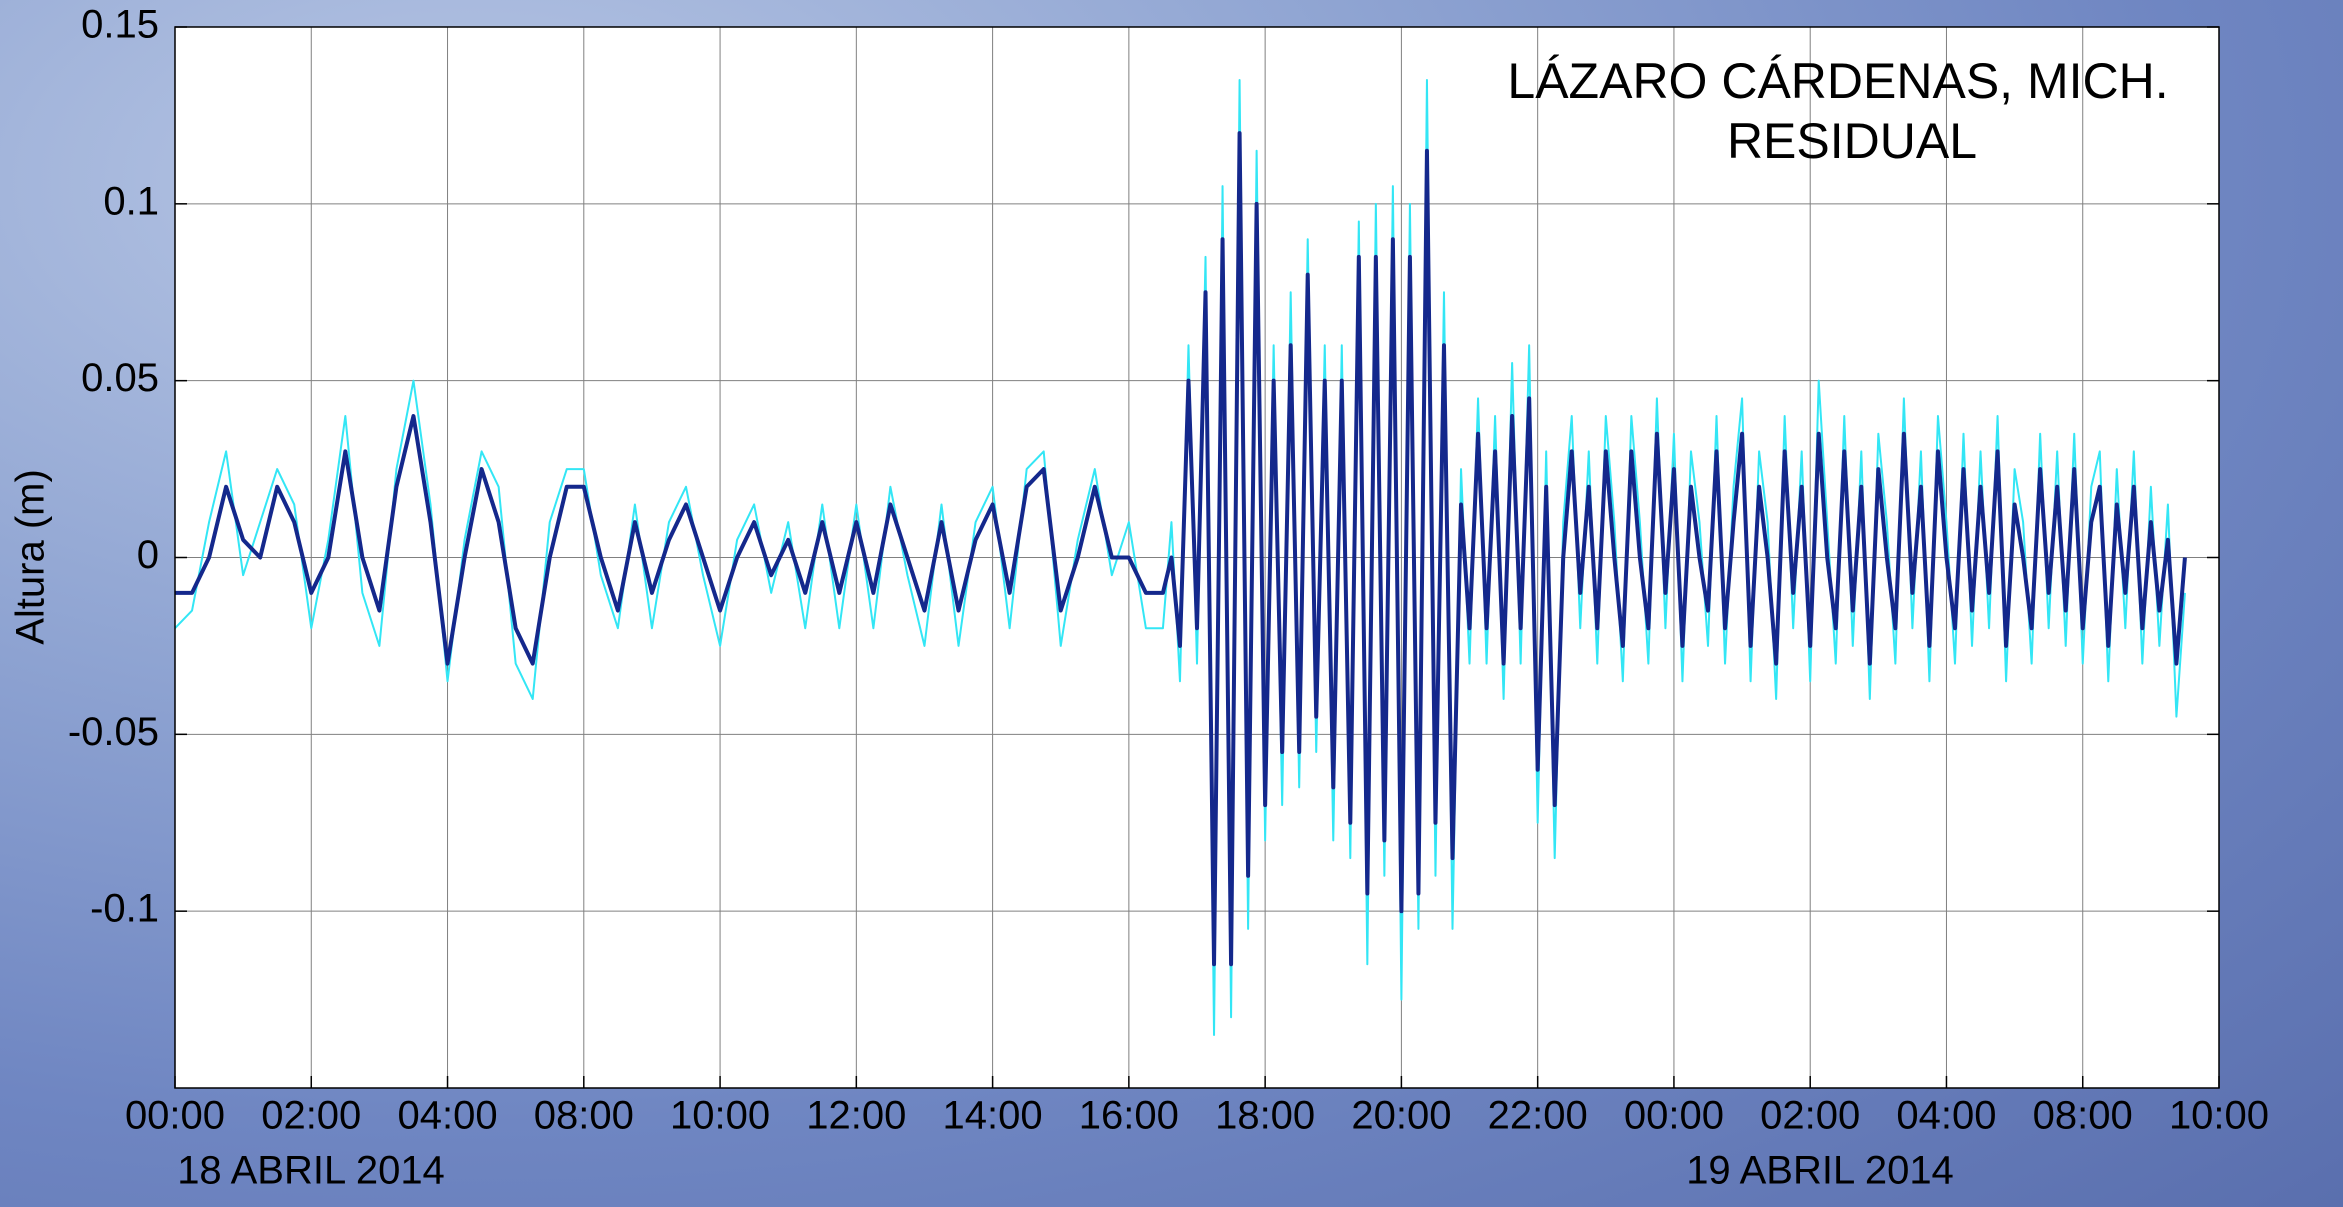 This screenshot has height=1207, width=2343. I want to click on x-tick-label: 18:00, so click(1265, 1116).